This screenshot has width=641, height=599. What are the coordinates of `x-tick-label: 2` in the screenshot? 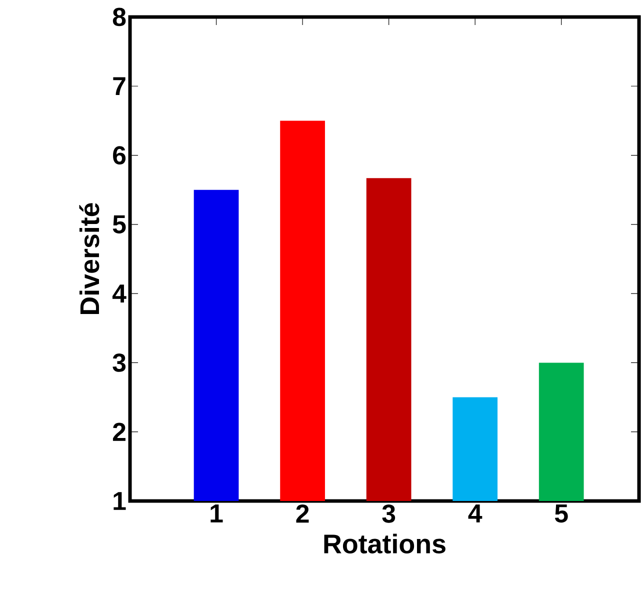 It's located at (302, 513).